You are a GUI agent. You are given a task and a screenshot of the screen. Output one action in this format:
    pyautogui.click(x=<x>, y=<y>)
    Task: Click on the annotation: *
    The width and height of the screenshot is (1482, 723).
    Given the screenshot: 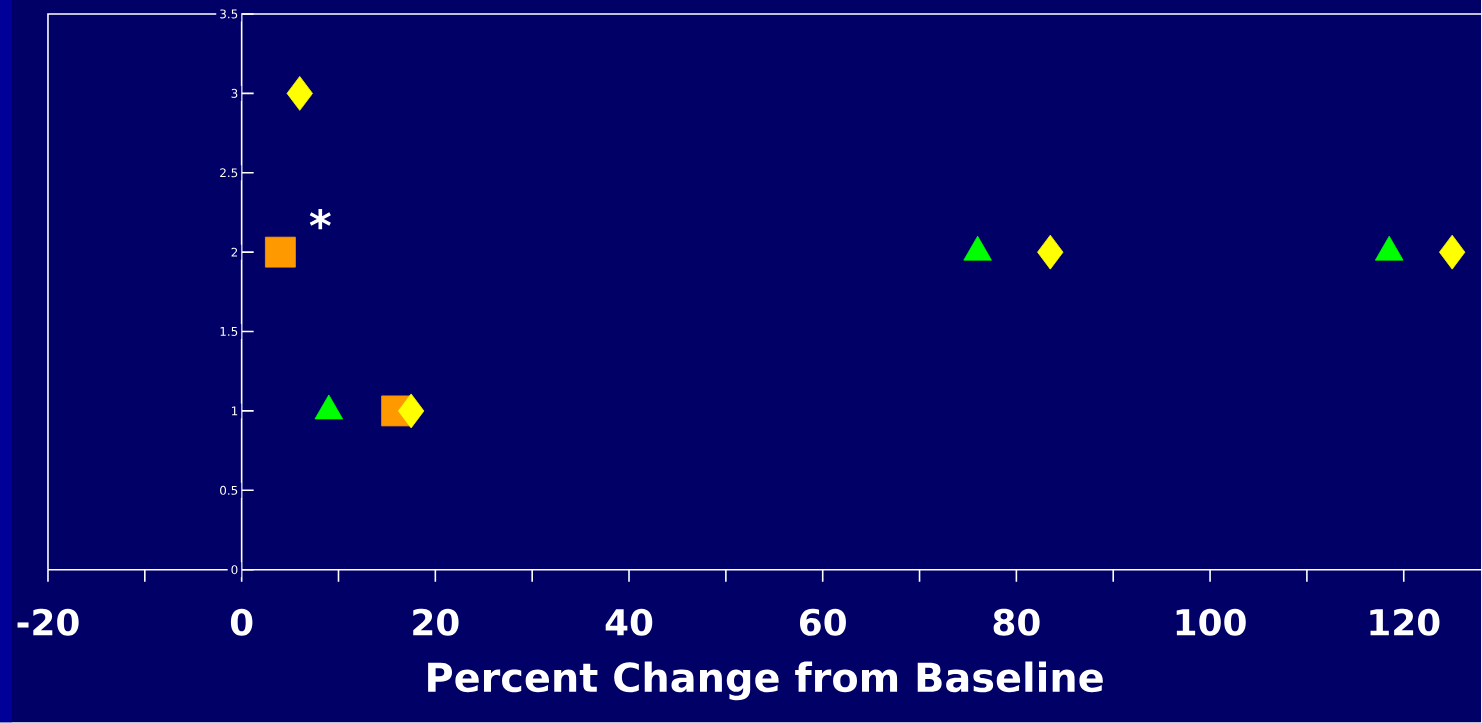 What is the action you would take?
    pyautogui.click(x=320, y=219)
    